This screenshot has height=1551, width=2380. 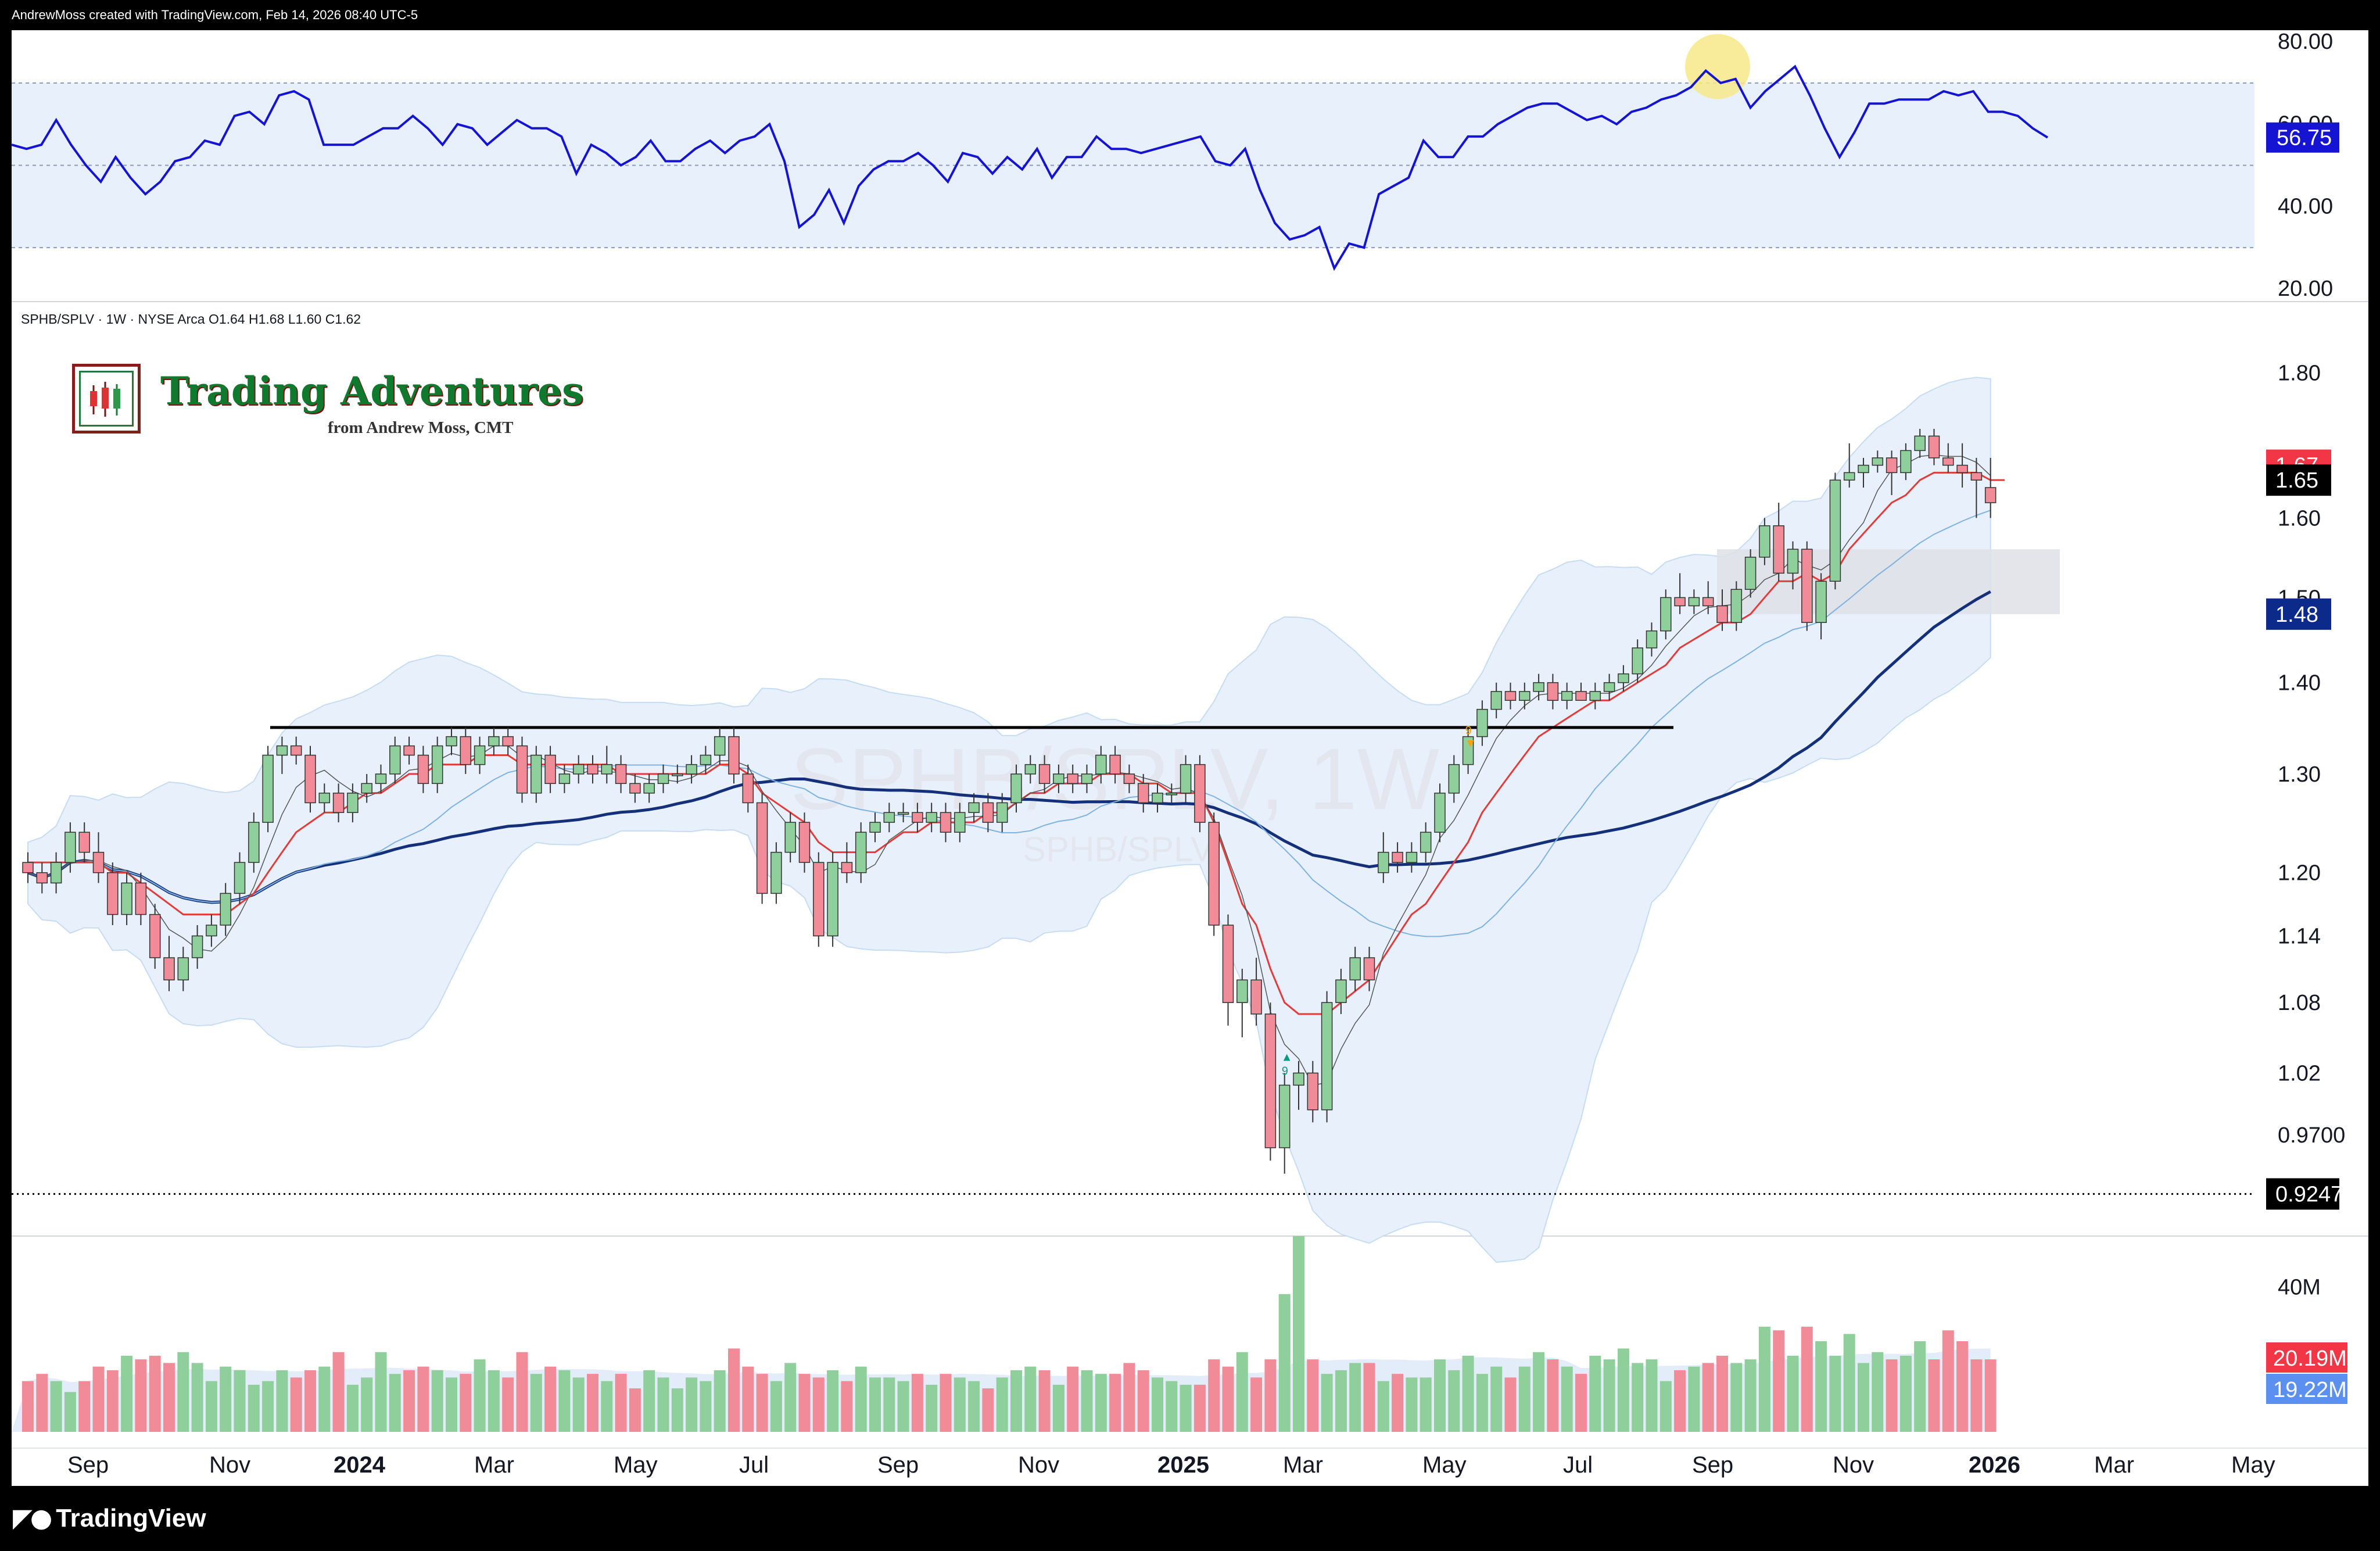 What do you see at coordinates (131, 1517) in the screenshot?
I see `tradingview-logo-text: TradingView` at bounding box center [131, 1517].